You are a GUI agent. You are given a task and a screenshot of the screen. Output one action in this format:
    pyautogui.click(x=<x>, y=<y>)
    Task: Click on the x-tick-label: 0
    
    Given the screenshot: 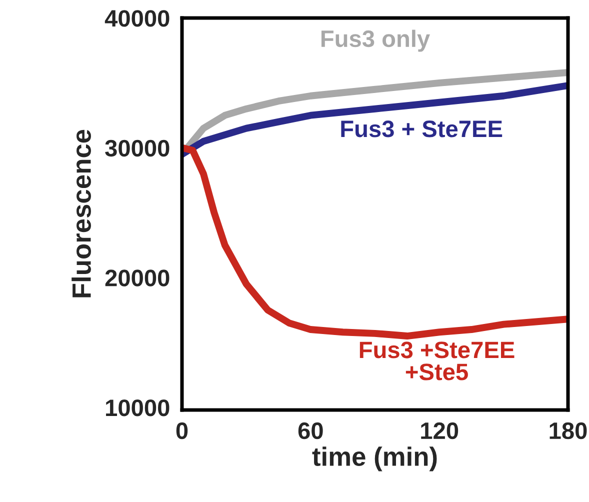 What is the action you would take?
    pyautogui.click(x=182, y=431)
    